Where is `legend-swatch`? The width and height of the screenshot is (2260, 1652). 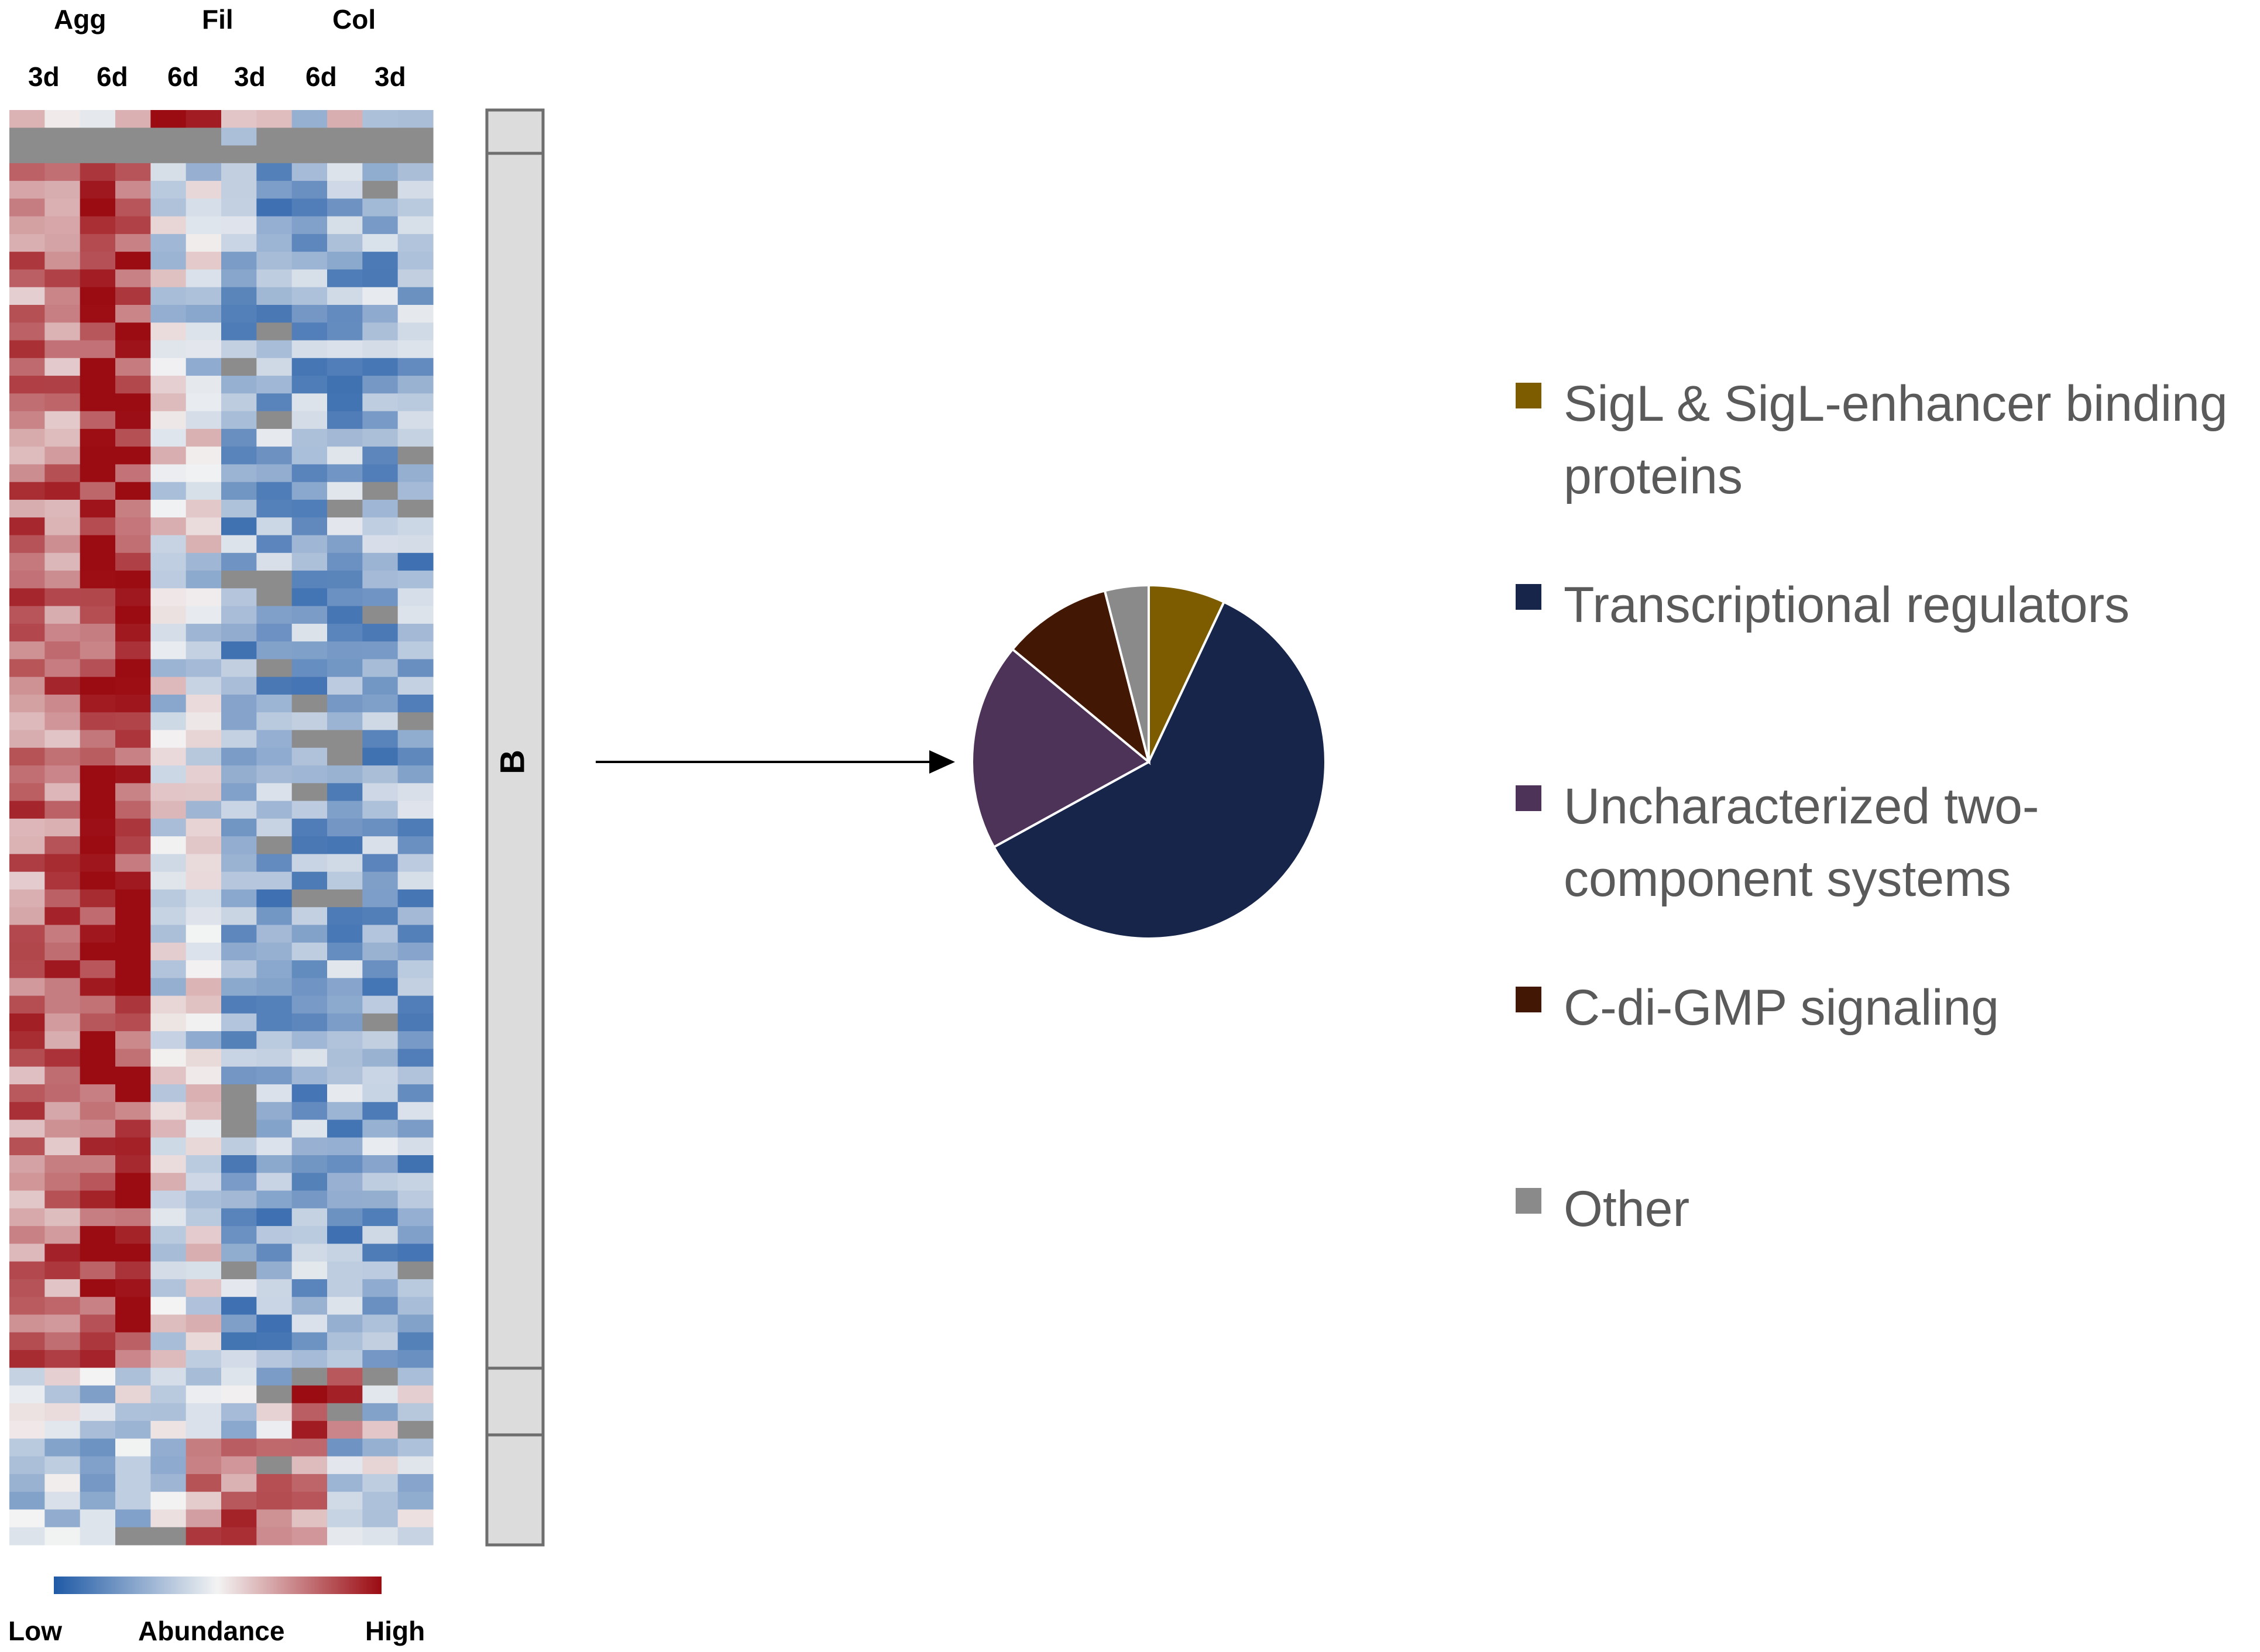 legend-swatch is located at coordinates (1528, 1201).